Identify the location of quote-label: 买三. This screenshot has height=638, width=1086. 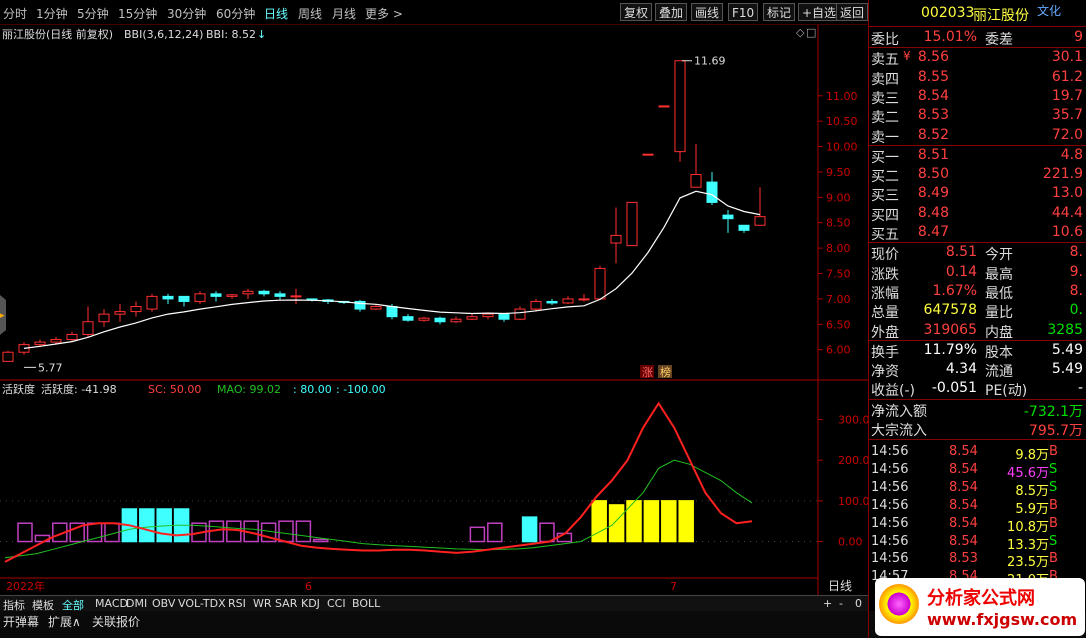
(885, 196).